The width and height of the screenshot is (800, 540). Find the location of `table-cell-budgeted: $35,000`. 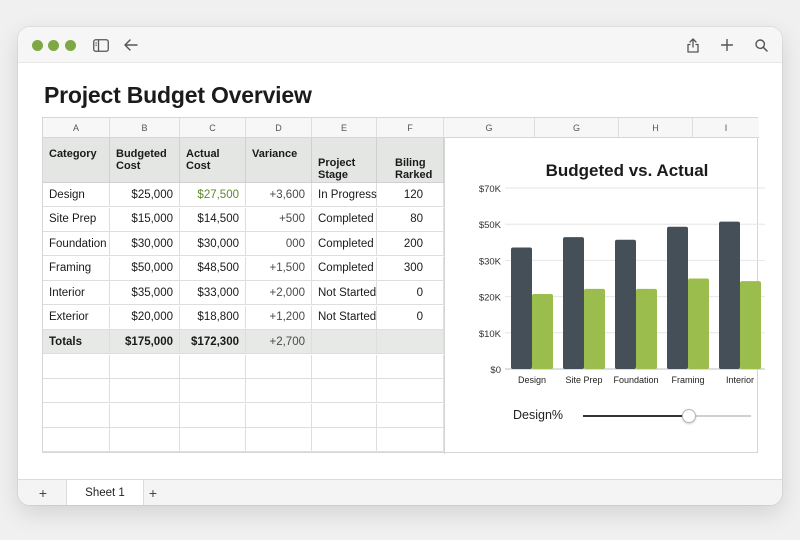

table-cell-budgeted: $35,000 is located at coordinates (145, 293).